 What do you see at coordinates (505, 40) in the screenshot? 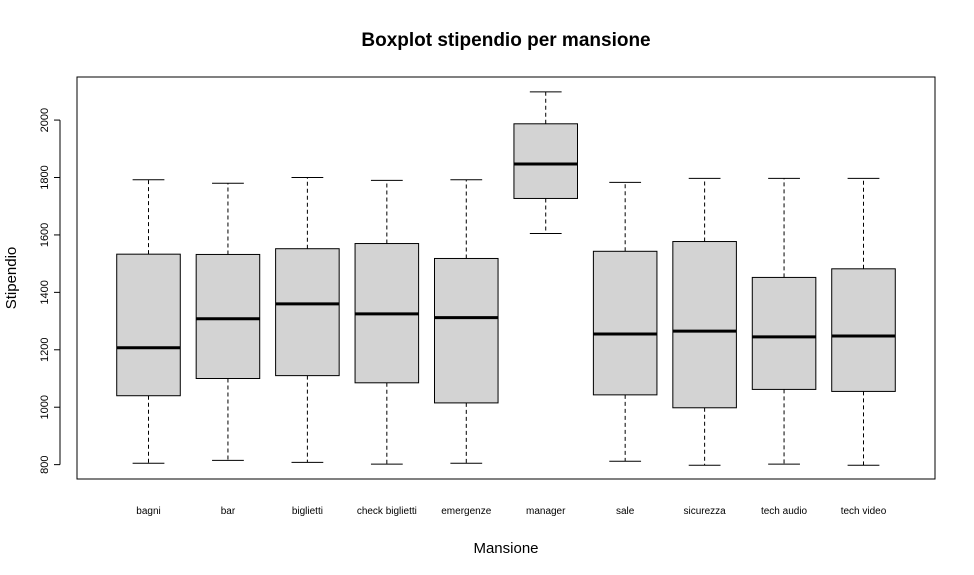
I see `chart-title: Boxplot stipendio per mansione` at bounding box center [505, 40].